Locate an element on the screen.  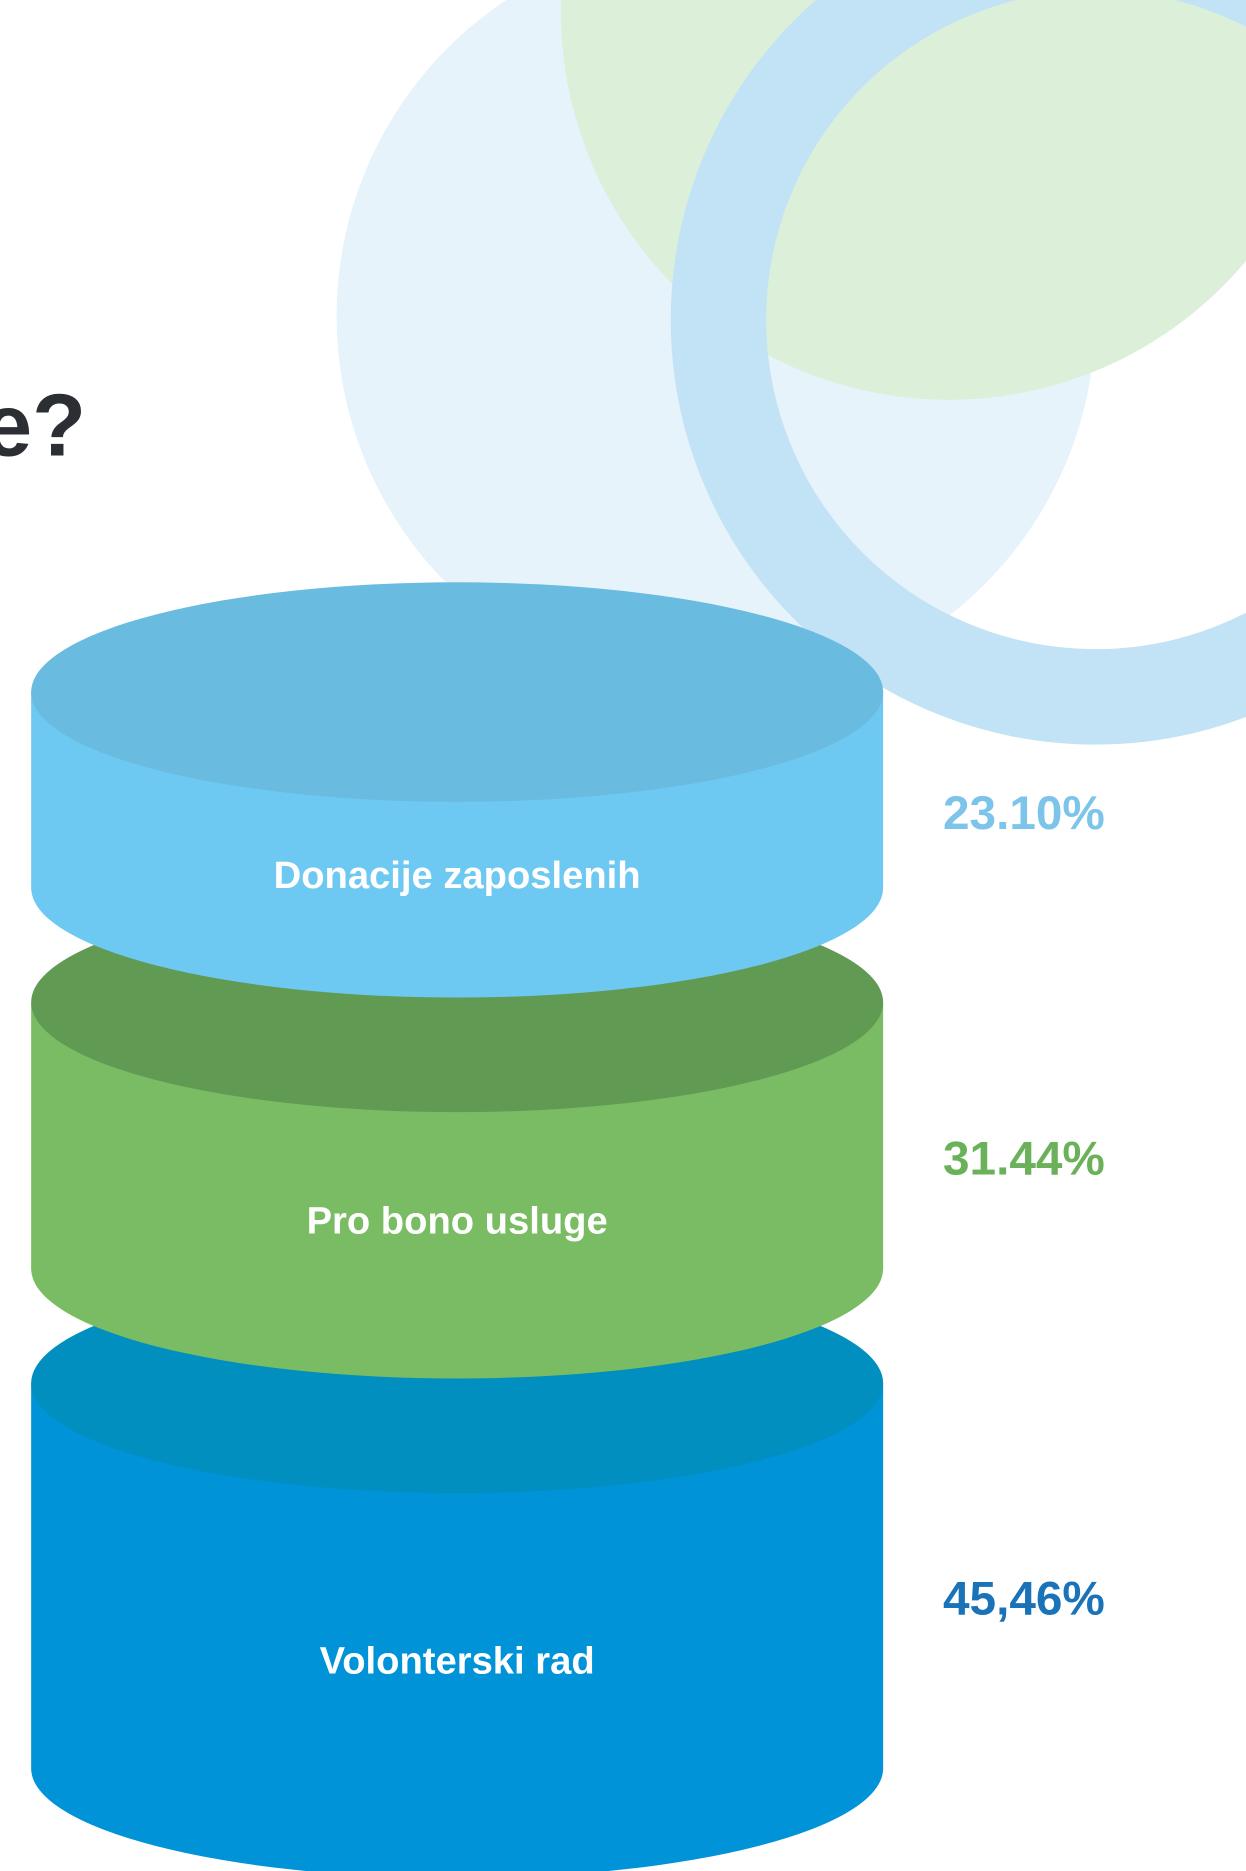
value-label: 31.44% is located at coordinates (1024, 1158).